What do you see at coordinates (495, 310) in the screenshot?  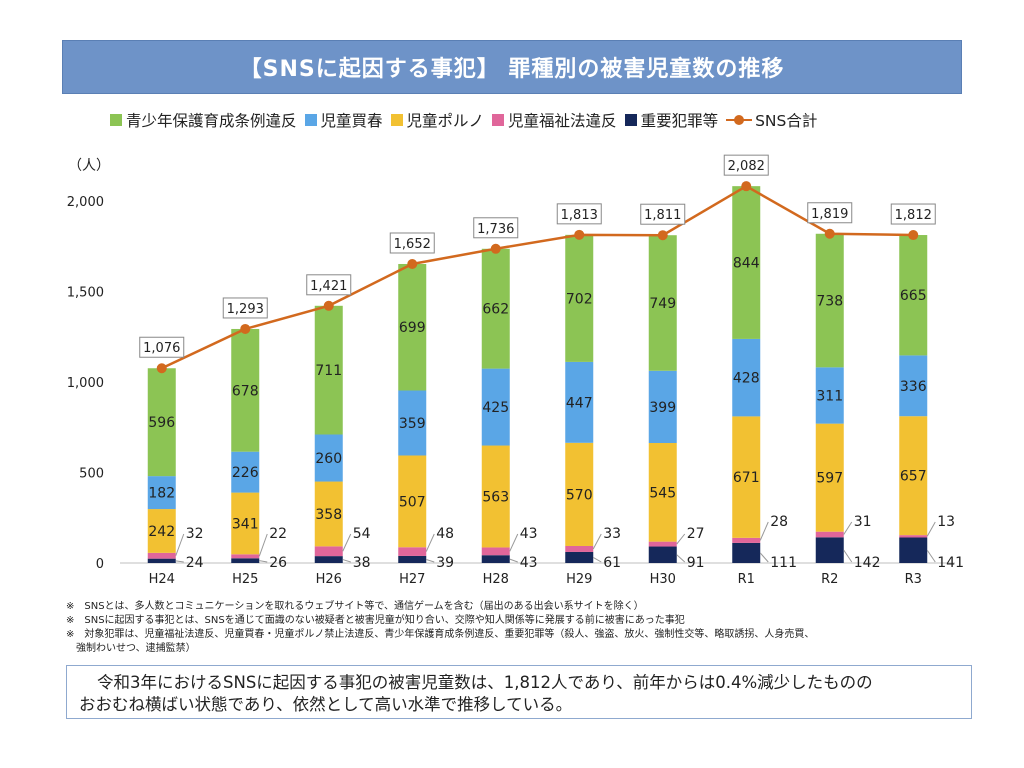 I see `data-label-youth-ordinance: 662` at bounding box center [495, 310].